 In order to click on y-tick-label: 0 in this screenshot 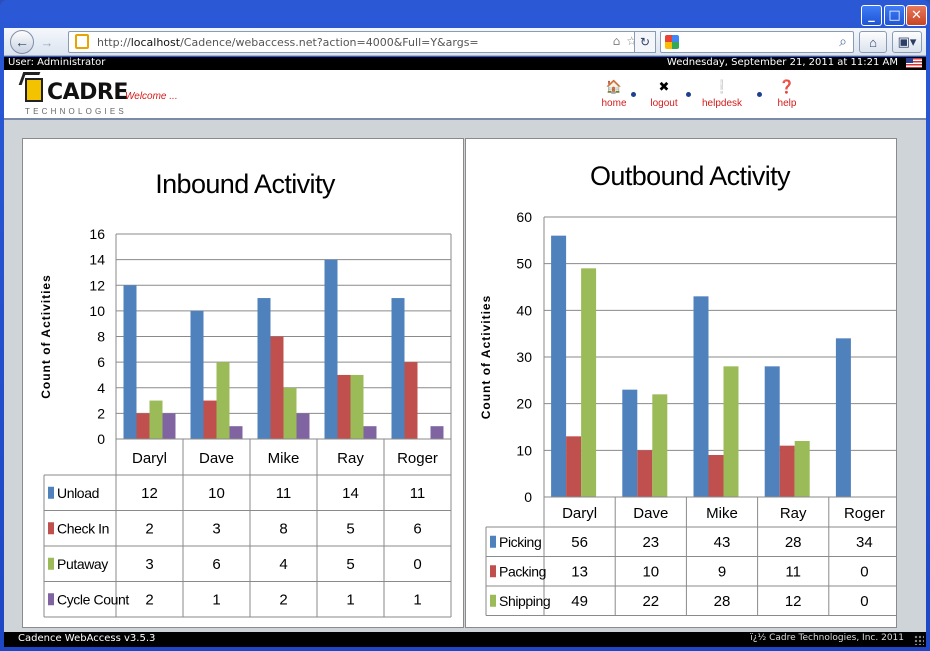, I will do `click(528, 497)`.